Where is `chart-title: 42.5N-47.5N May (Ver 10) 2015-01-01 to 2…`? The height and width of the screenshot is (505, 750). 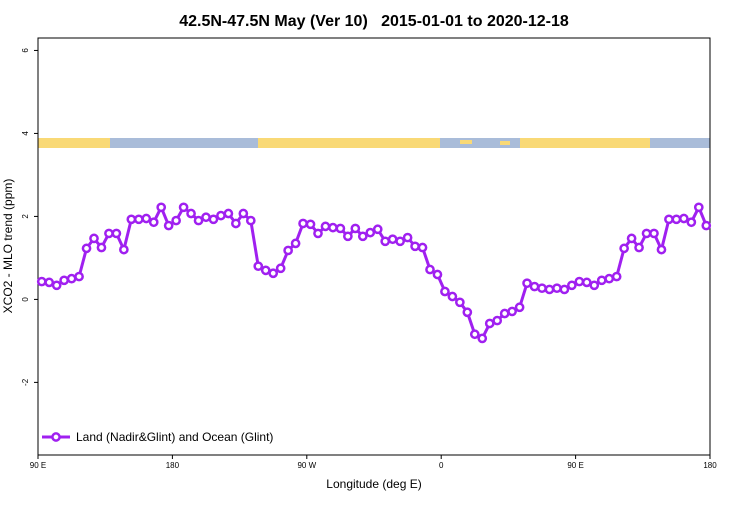
chart-title: 42.5N-47.5N May (Ver 10) 2015-01-01 to 2… is located at coordinates (374, 21).